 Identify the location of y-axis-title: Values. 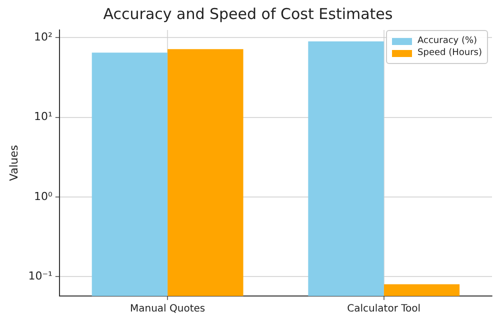
(13, 162).